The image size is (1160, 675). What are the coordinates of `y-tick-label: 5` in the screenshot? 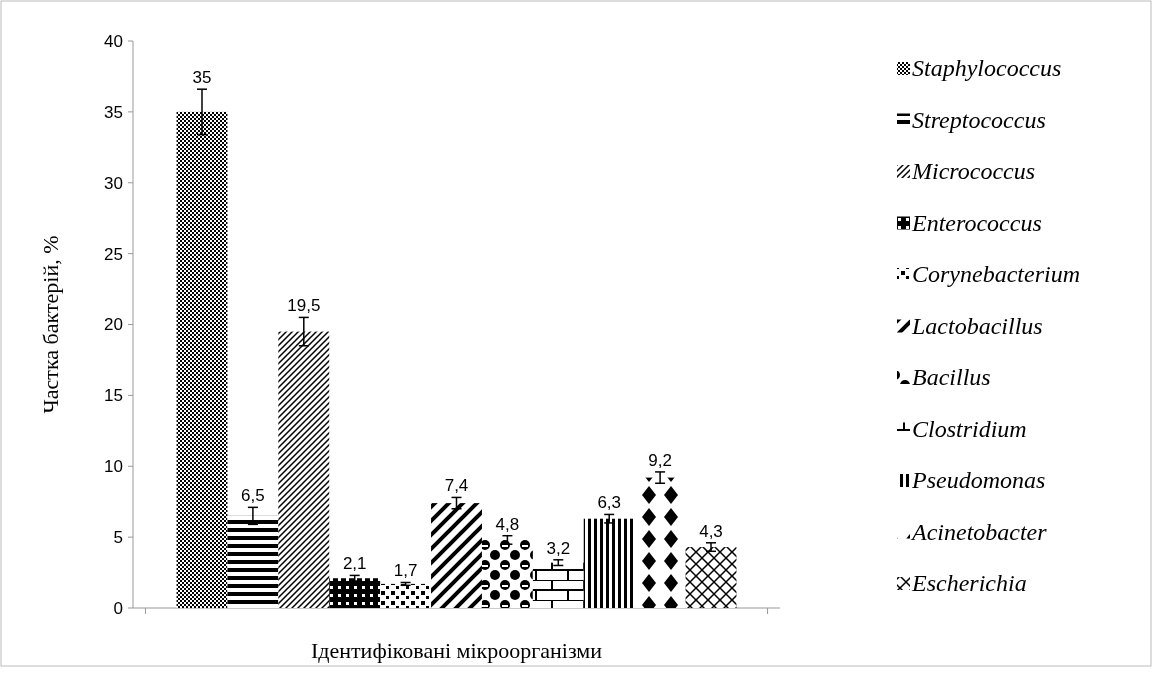 It's located at (118, 538).